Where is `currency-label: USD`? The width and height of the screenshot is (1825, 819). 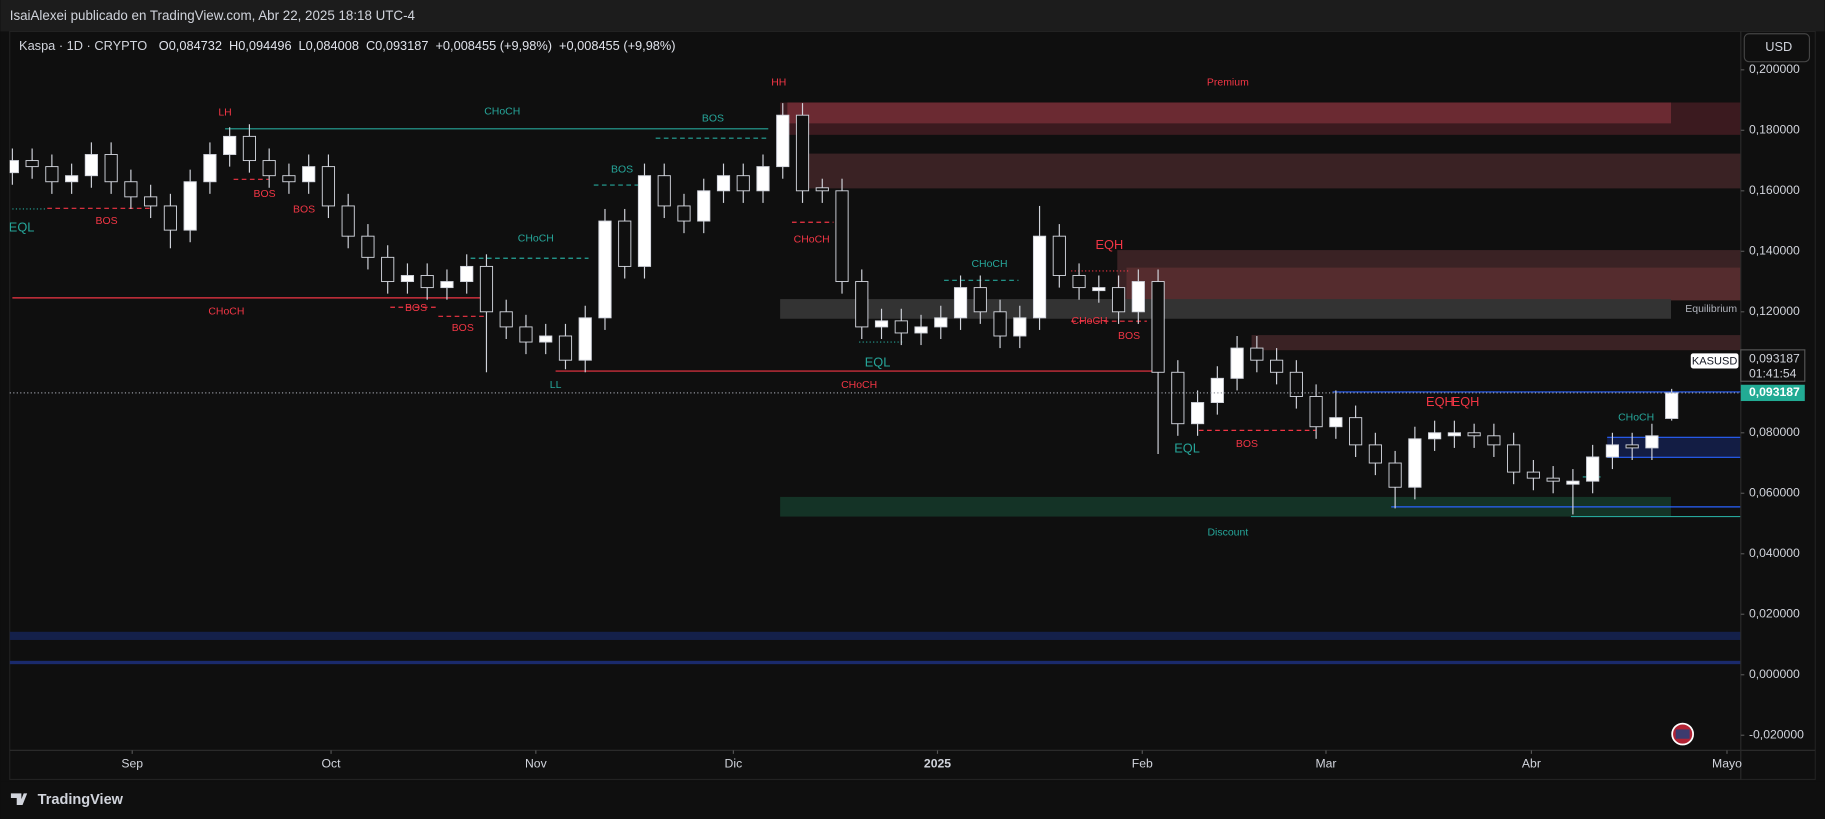 currency-label: USD is located at coordinates (1778, 46).